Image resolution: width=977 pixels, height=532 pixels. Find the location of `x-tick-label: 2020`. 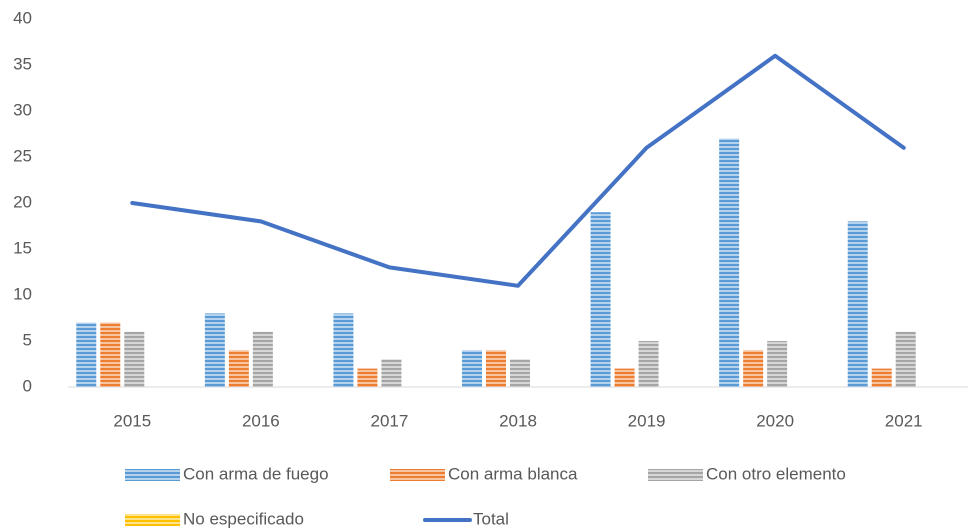

x-tick-label: 2020 is located at coordinates (775, 420).